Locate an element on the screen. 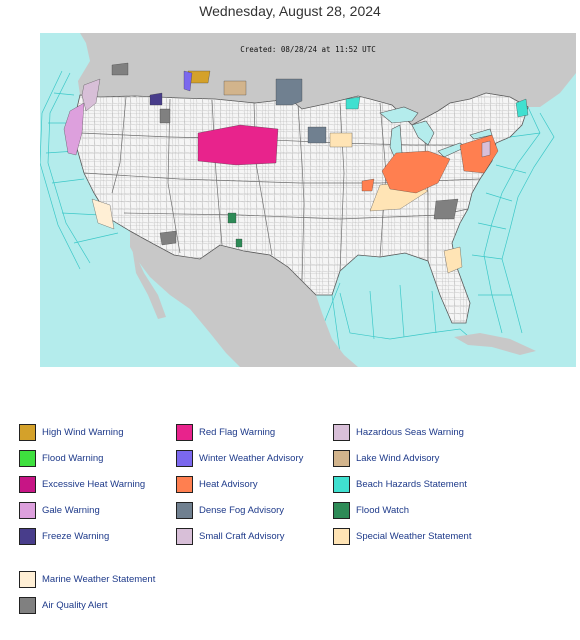 The image size is (580, 640). legend-item-special-weather-statement: Special Weather Statement is located at coordinates (402, 536).